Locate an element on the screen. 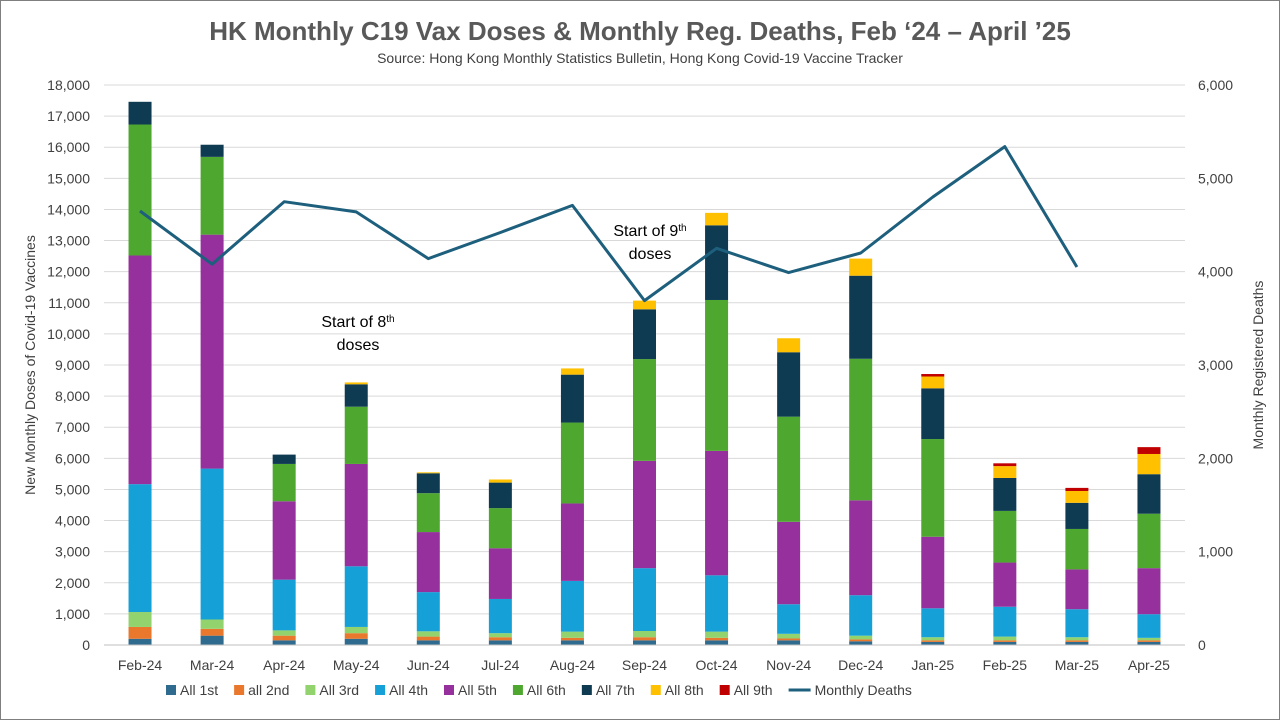 Image resolution: width=1280 pixels, height=720 pixels. legend-label: All 4th is located at coordinates (408, 690).